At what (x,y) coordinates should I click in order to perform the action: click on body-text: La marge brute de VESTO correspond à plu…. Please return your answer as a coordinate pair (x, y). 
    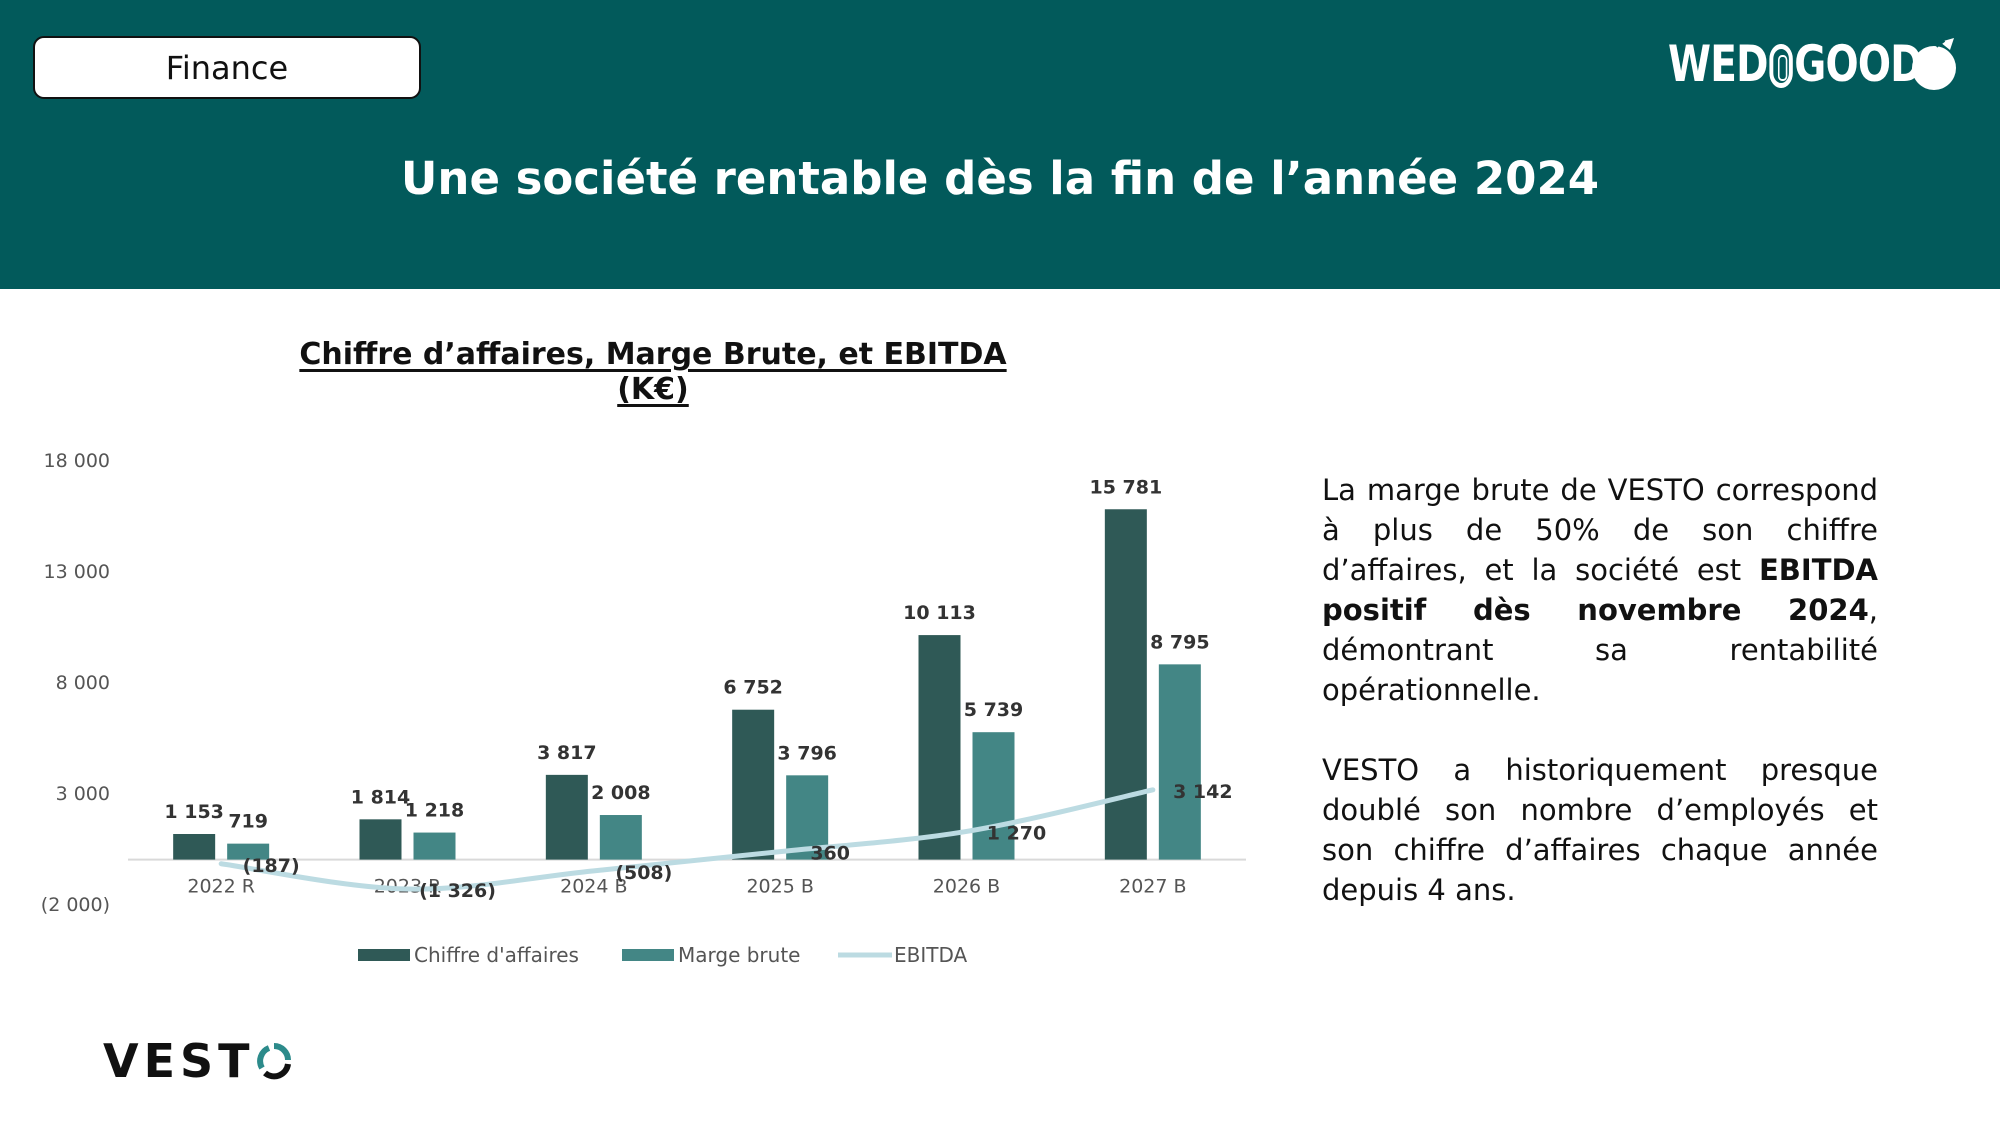
    Looking at the image, I should click on (1600, 710).